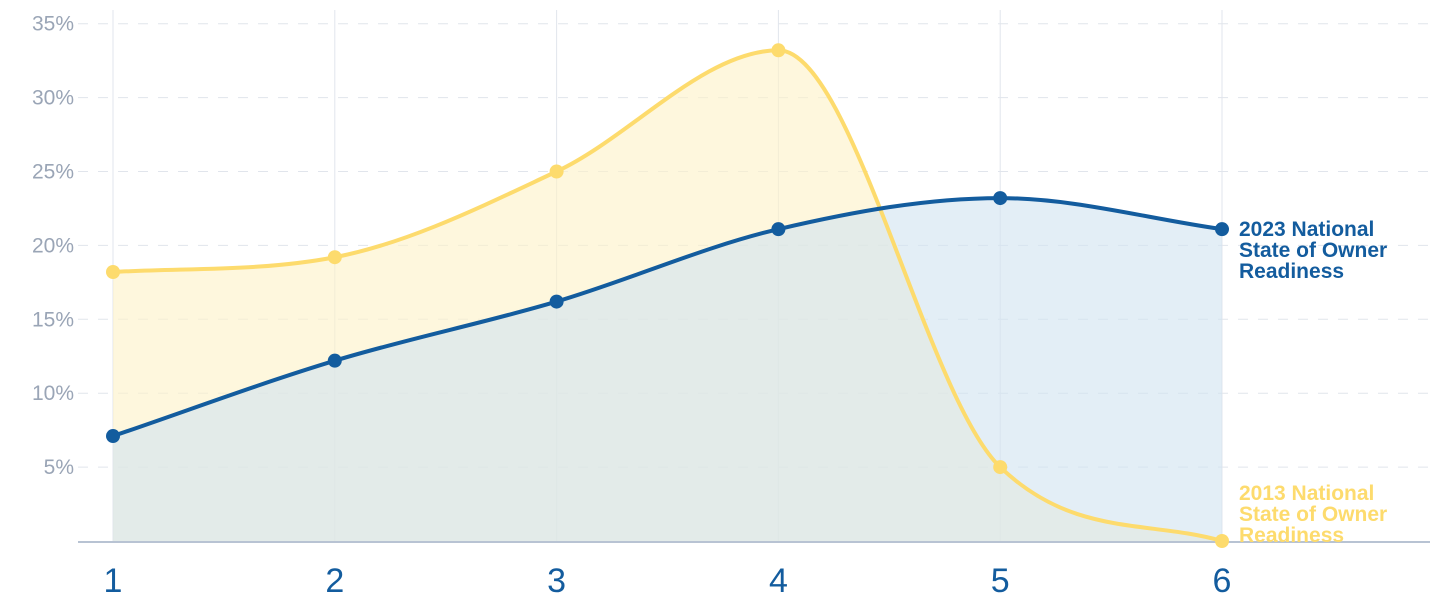 Image resolution: width=1450 pixels, height=596 pixels. Describe the element at coordinates (334, 579) in the screenshot. I see `x-tick-label: 2` at that location.